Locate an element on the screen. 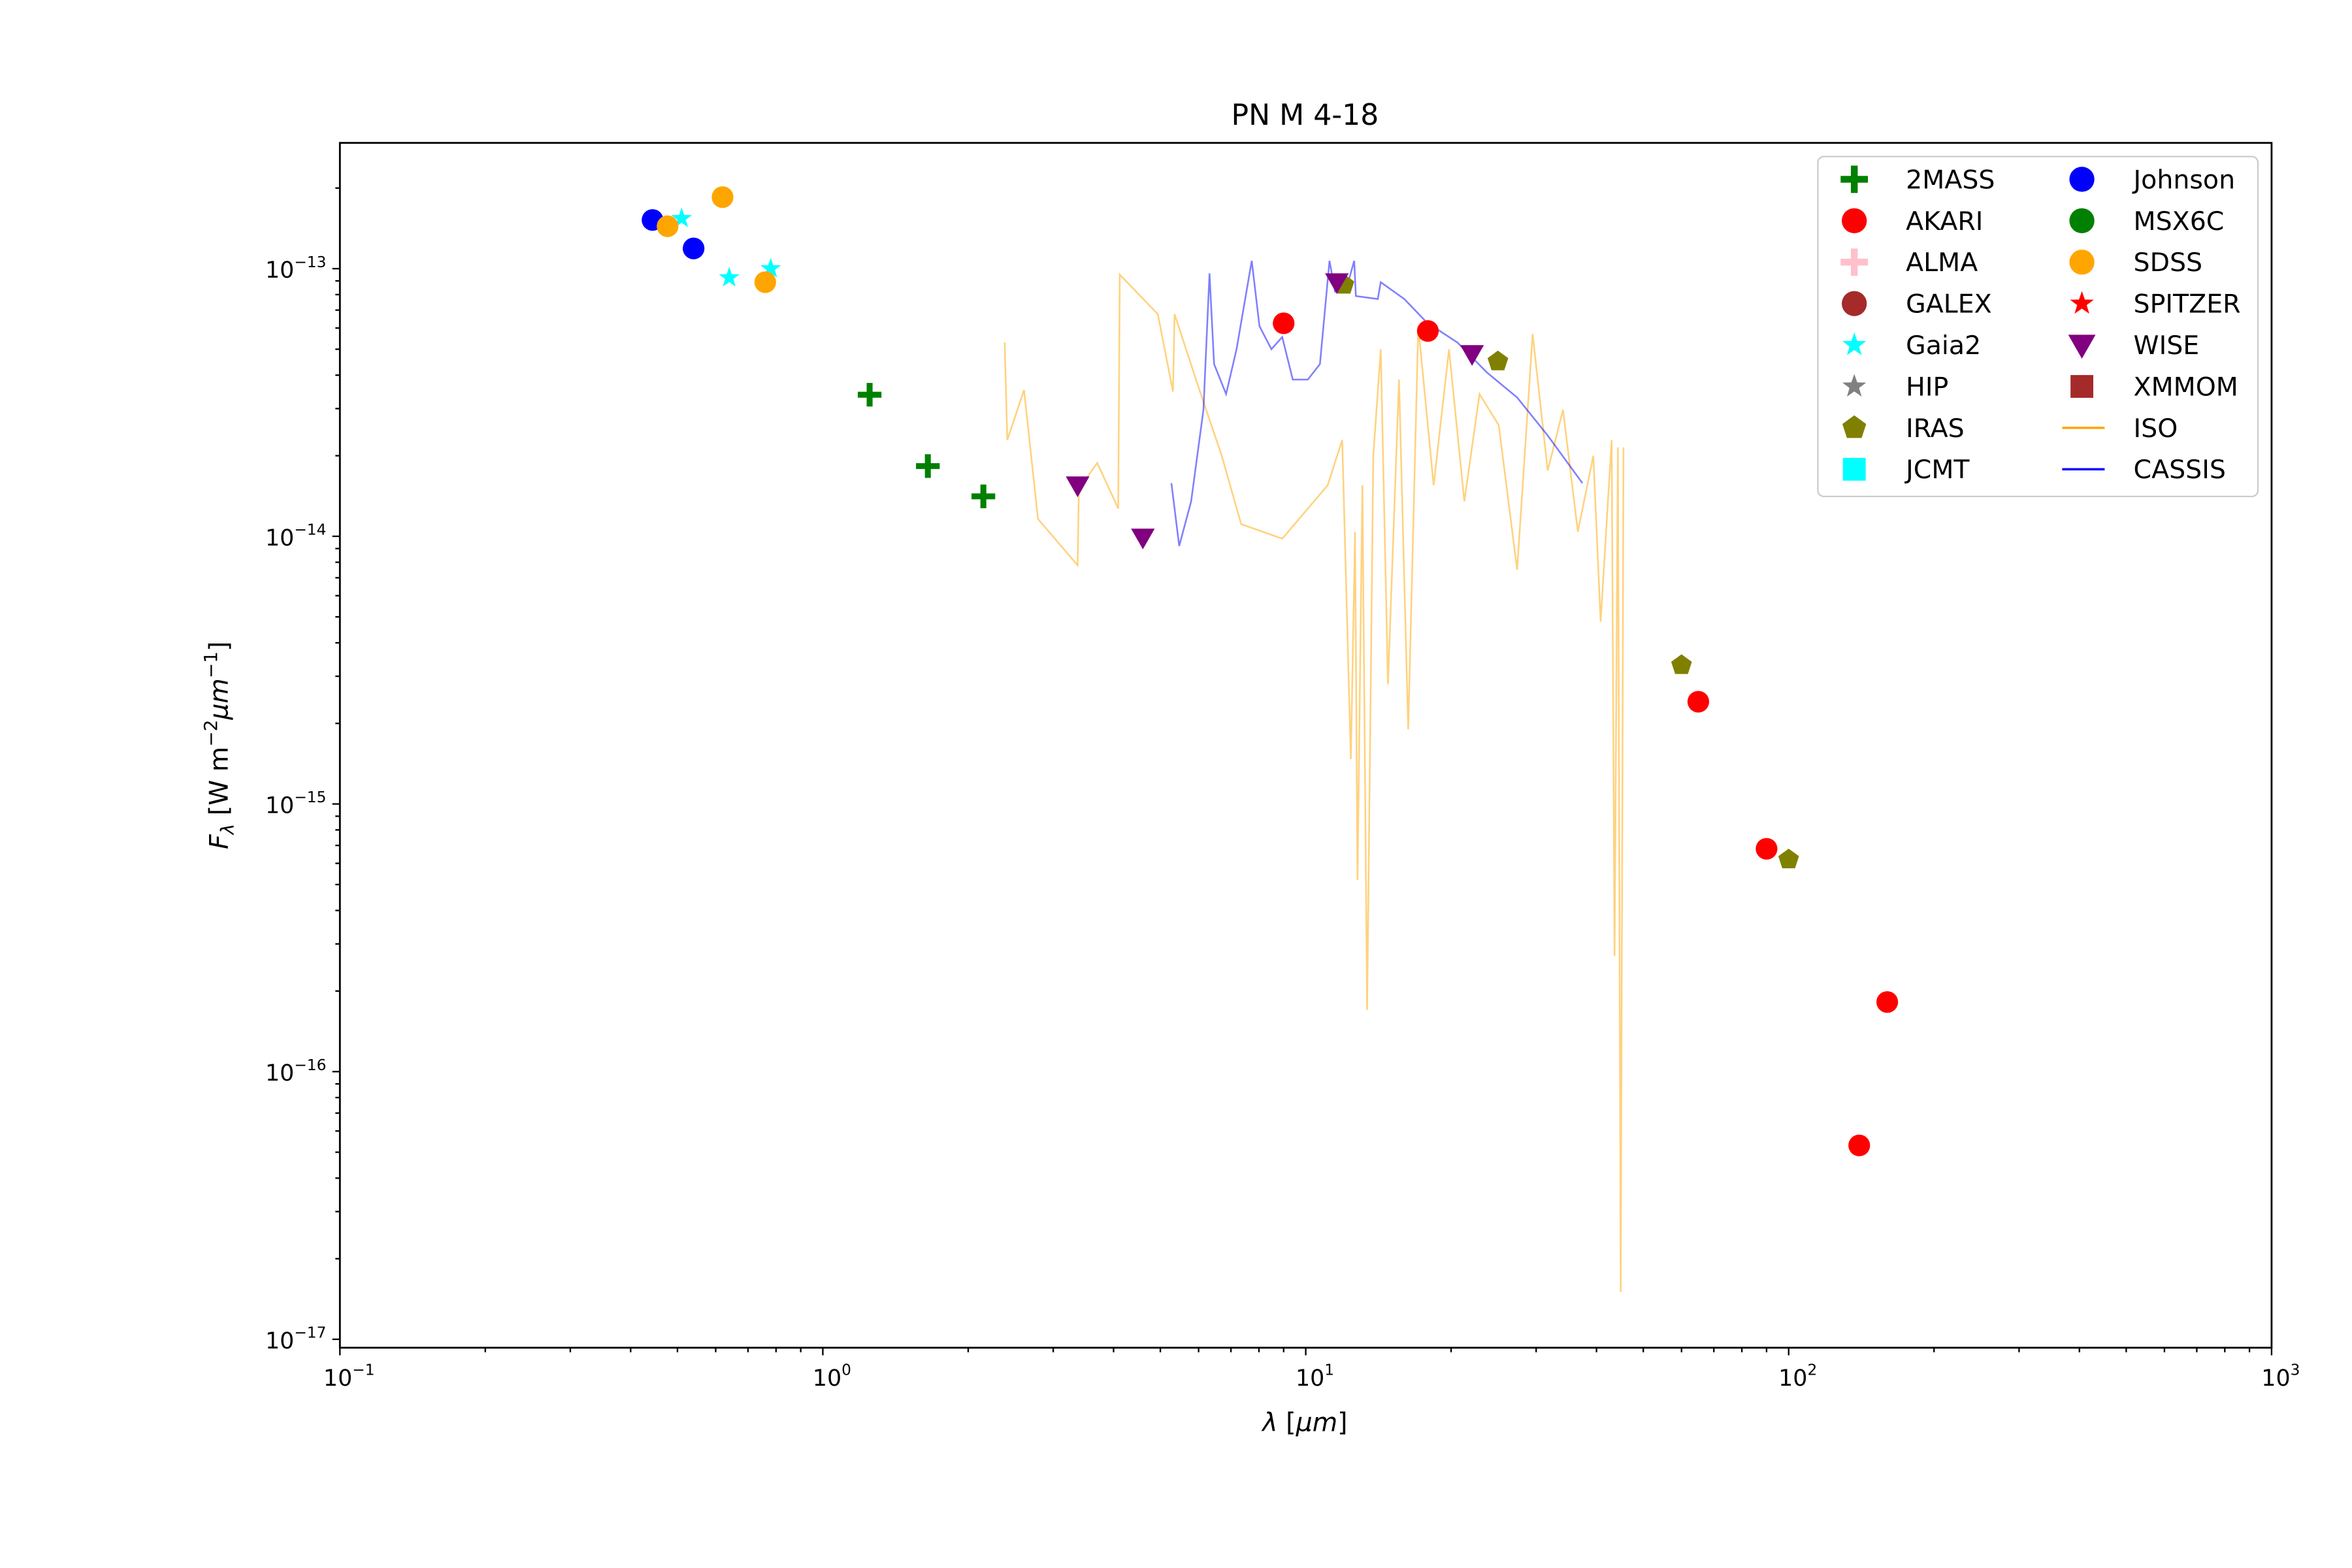  y-tick-label: 10−17 is located at coordinates (295, 1339).